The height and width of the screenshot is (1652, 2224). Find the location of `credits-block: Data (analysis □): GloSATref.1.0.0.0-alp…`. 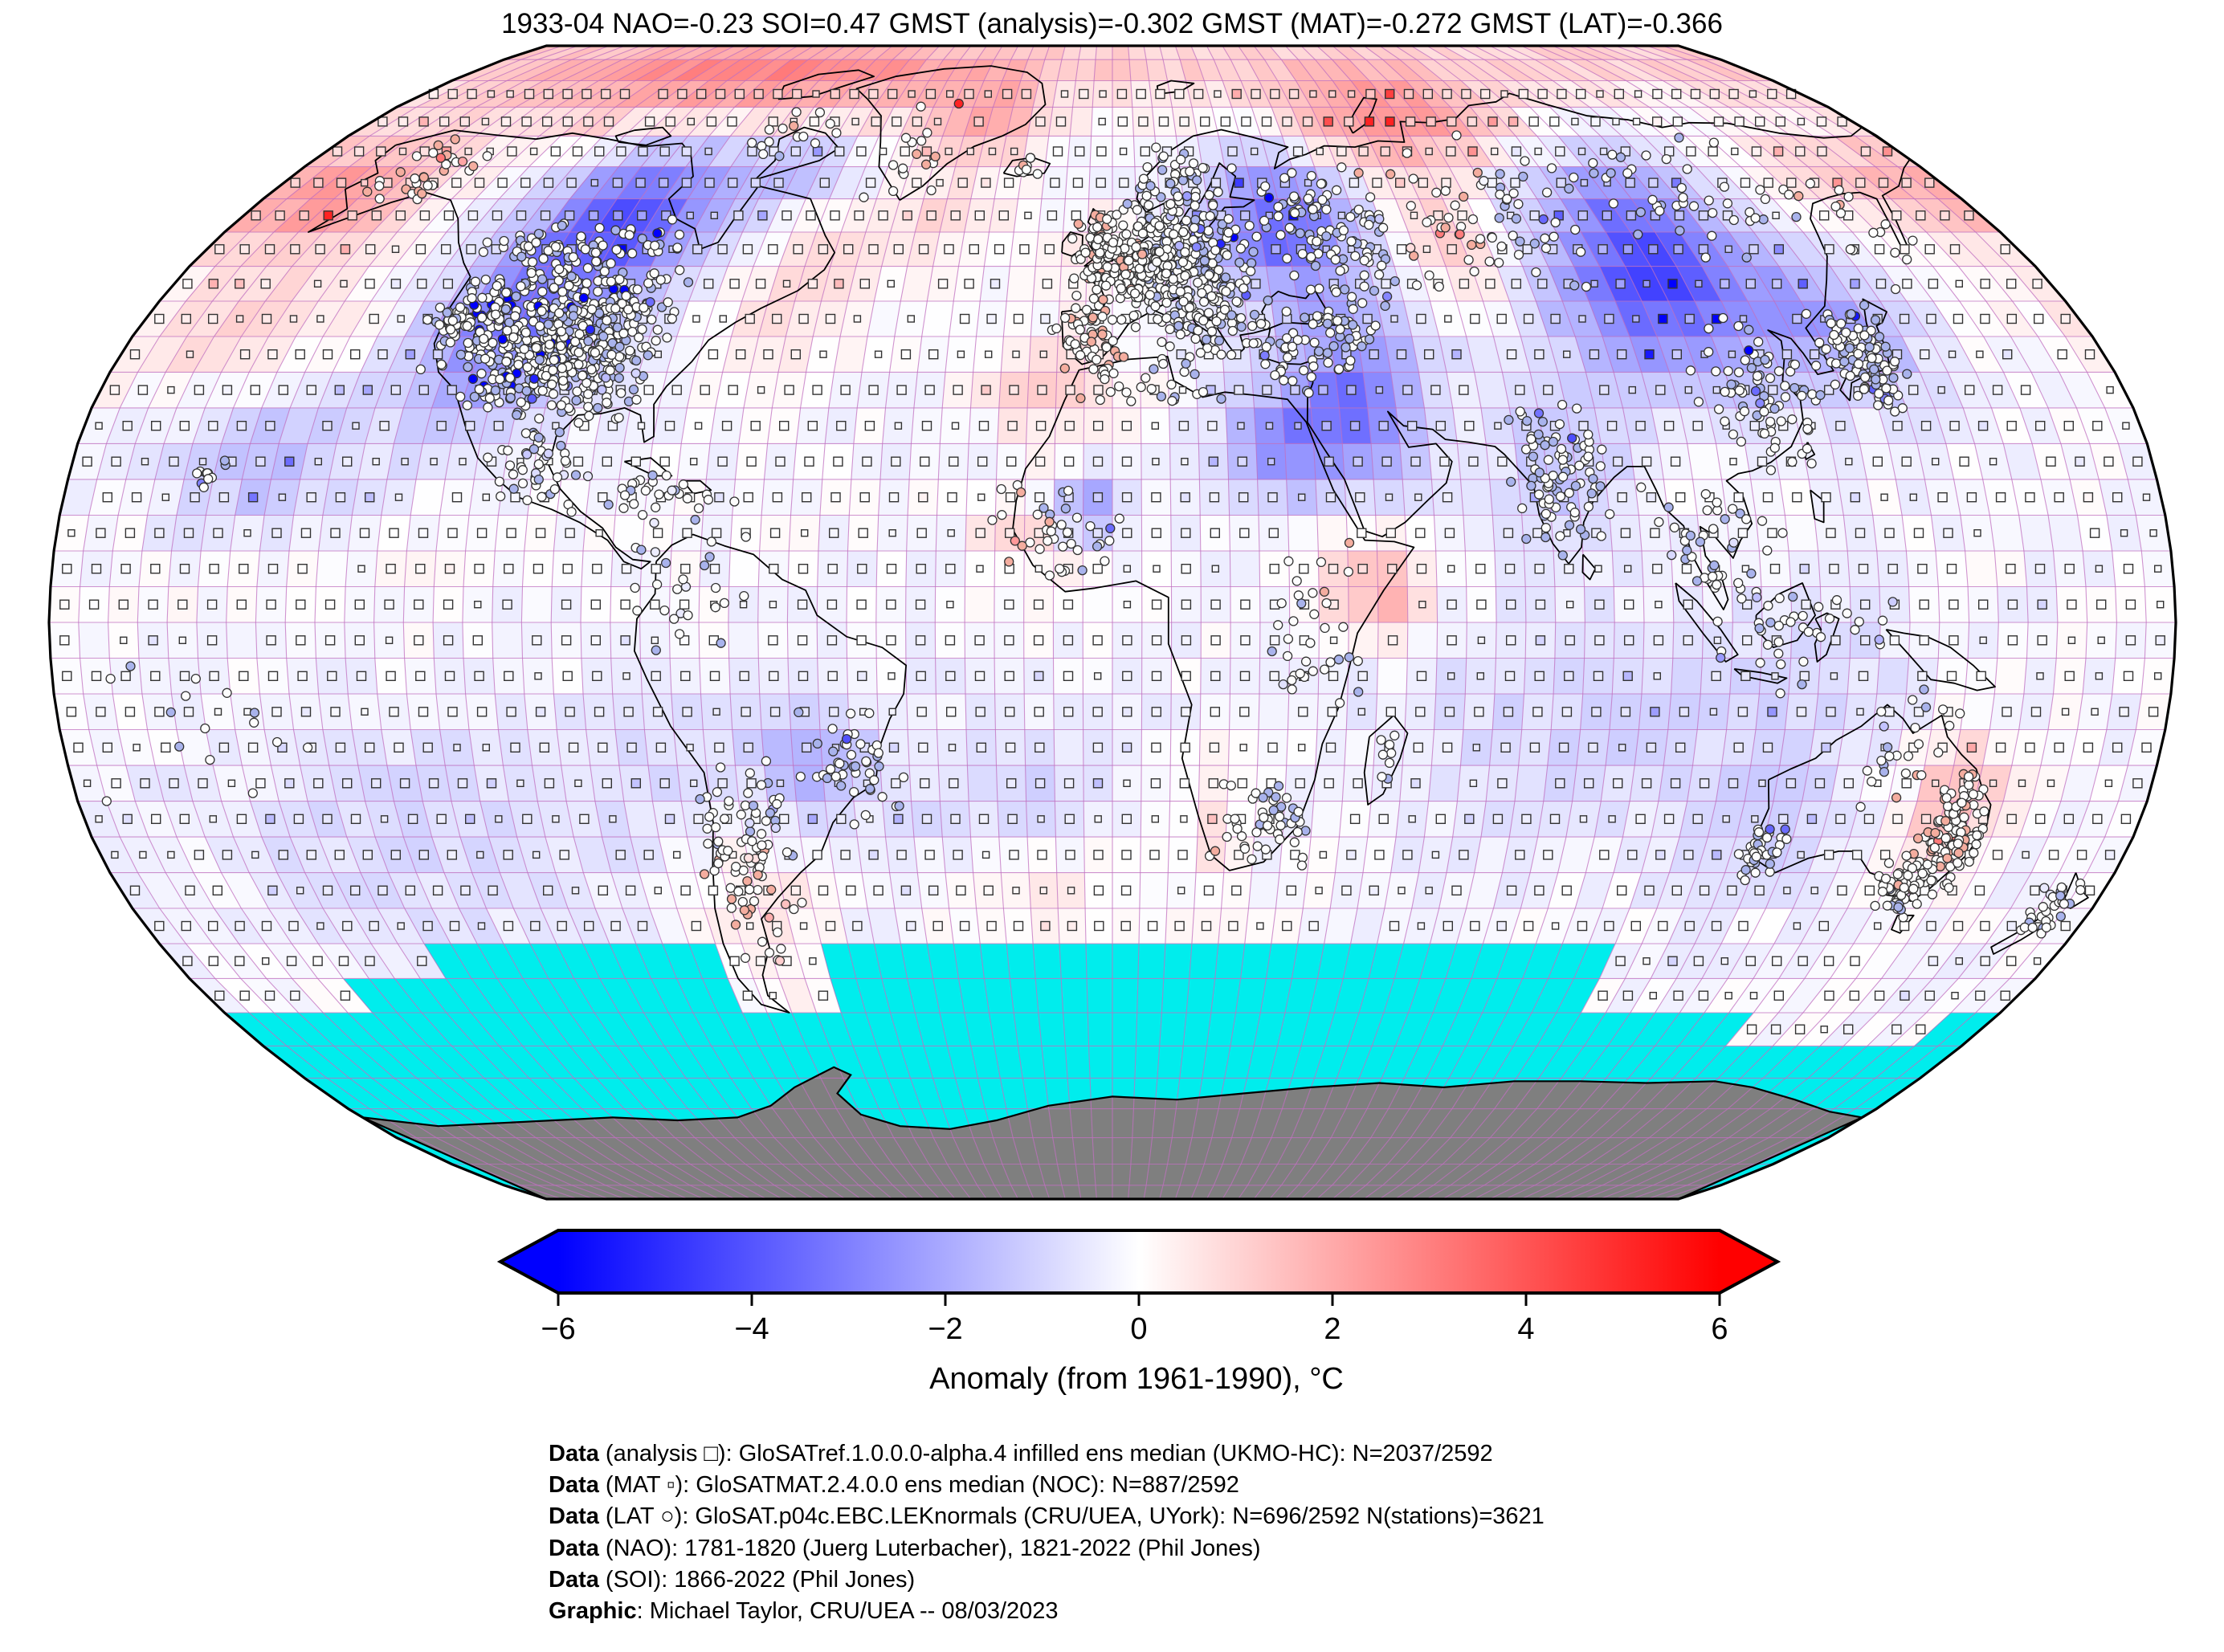

credits-block: Data (analysis □): GloSATref.1.0.0.0-alp… is located at coordinates (1047, 1532).